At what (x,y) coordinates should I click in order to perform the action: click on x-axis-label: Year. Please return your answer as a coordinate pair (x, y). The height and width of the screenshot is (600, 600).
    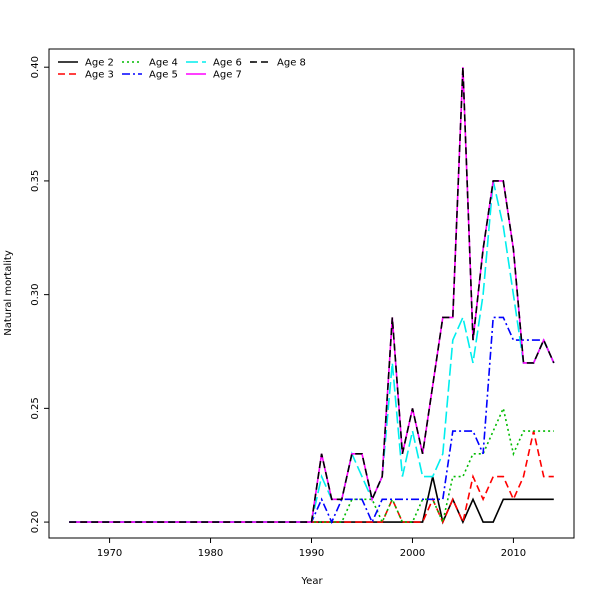
    Looking at the image, I should click on (311, 581).